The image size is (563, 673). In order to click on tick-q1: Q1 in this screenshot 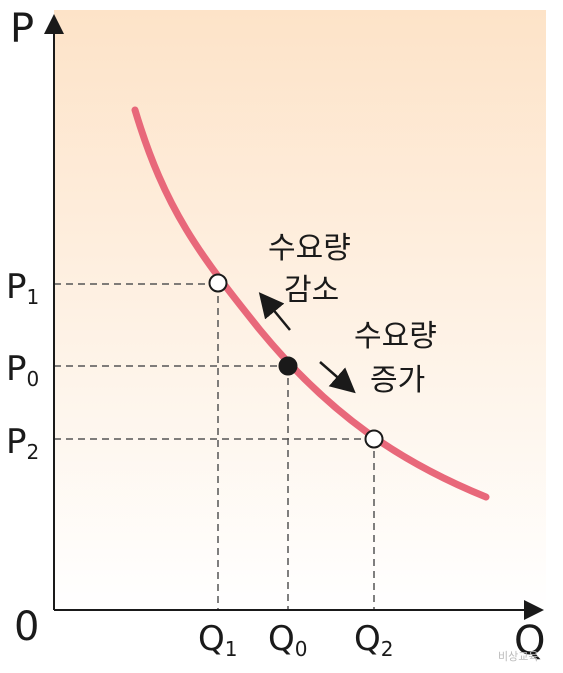, I will do `click(218, 640)`.